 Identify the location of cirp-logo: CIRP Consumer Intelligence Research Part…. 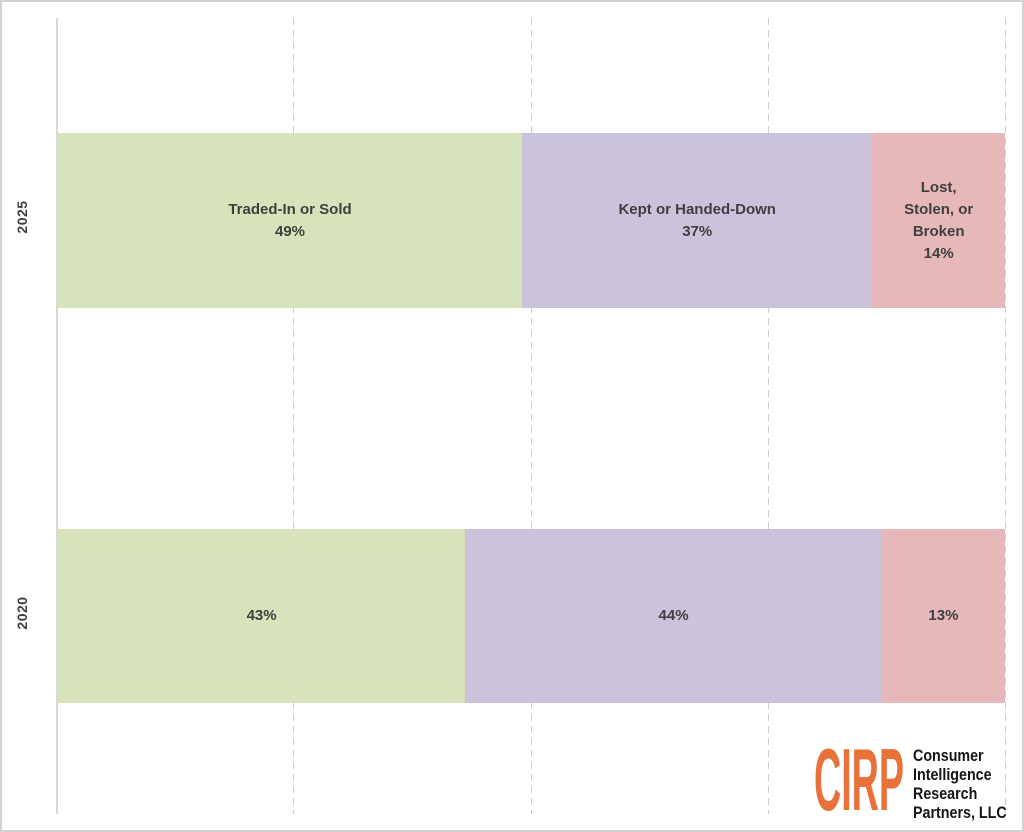
(918, 783).